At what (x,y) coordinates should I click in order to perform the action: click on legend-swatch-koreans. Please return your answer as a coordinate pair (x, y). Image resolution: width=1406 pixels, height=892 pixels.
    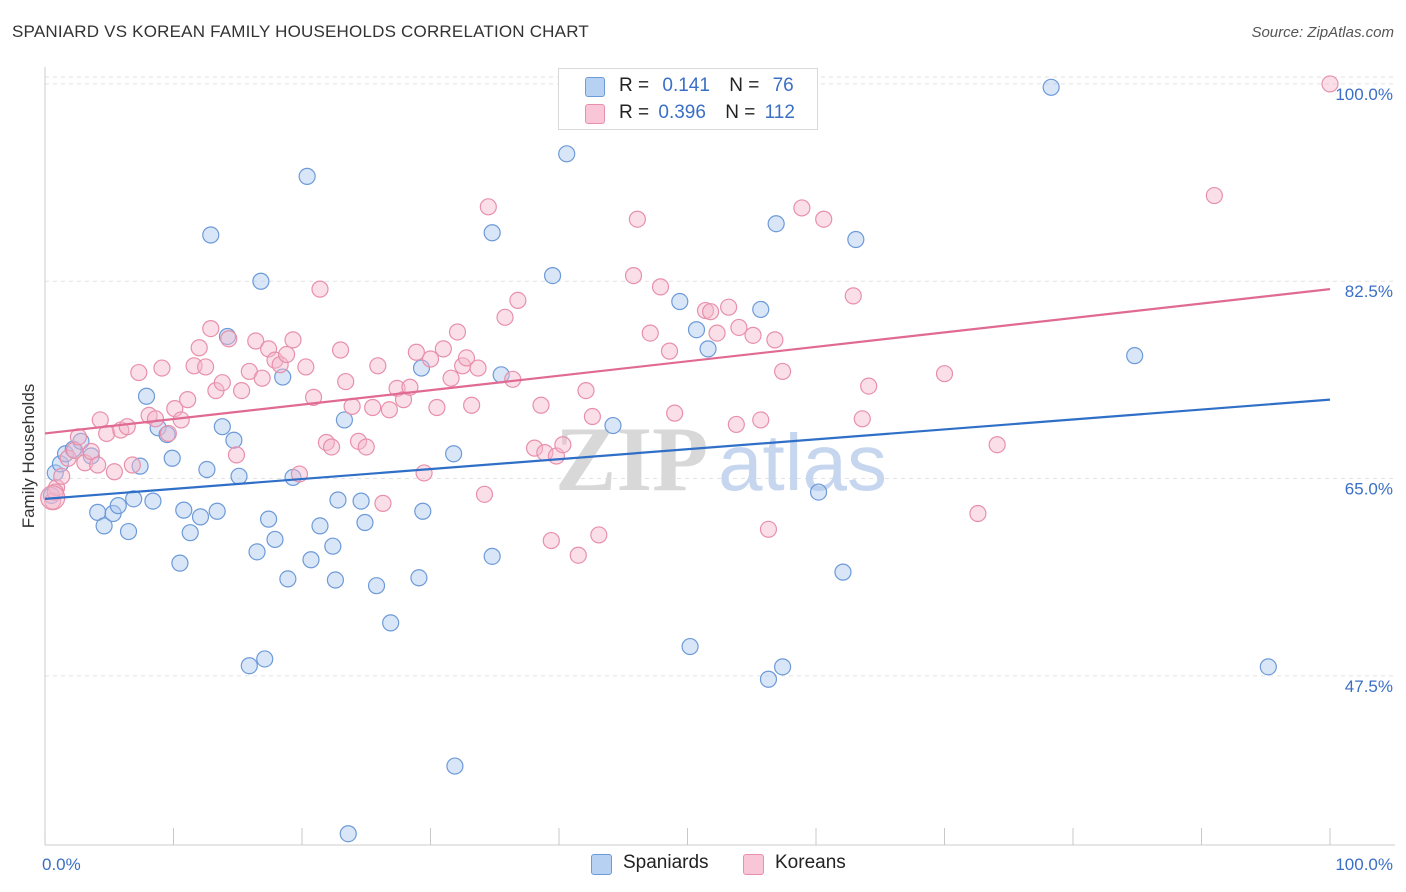
    Looking at the image, I should click on (753, 864).